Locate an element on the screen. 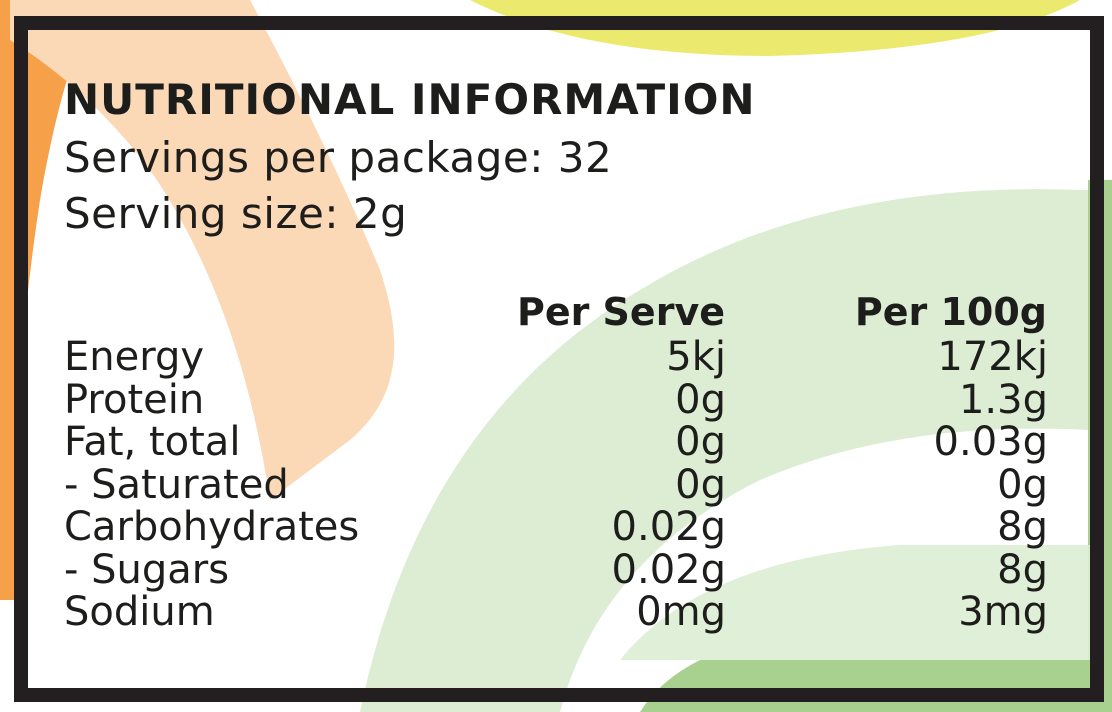  nutrient-name: Carbohydrates is located at coordinates (212, 527).